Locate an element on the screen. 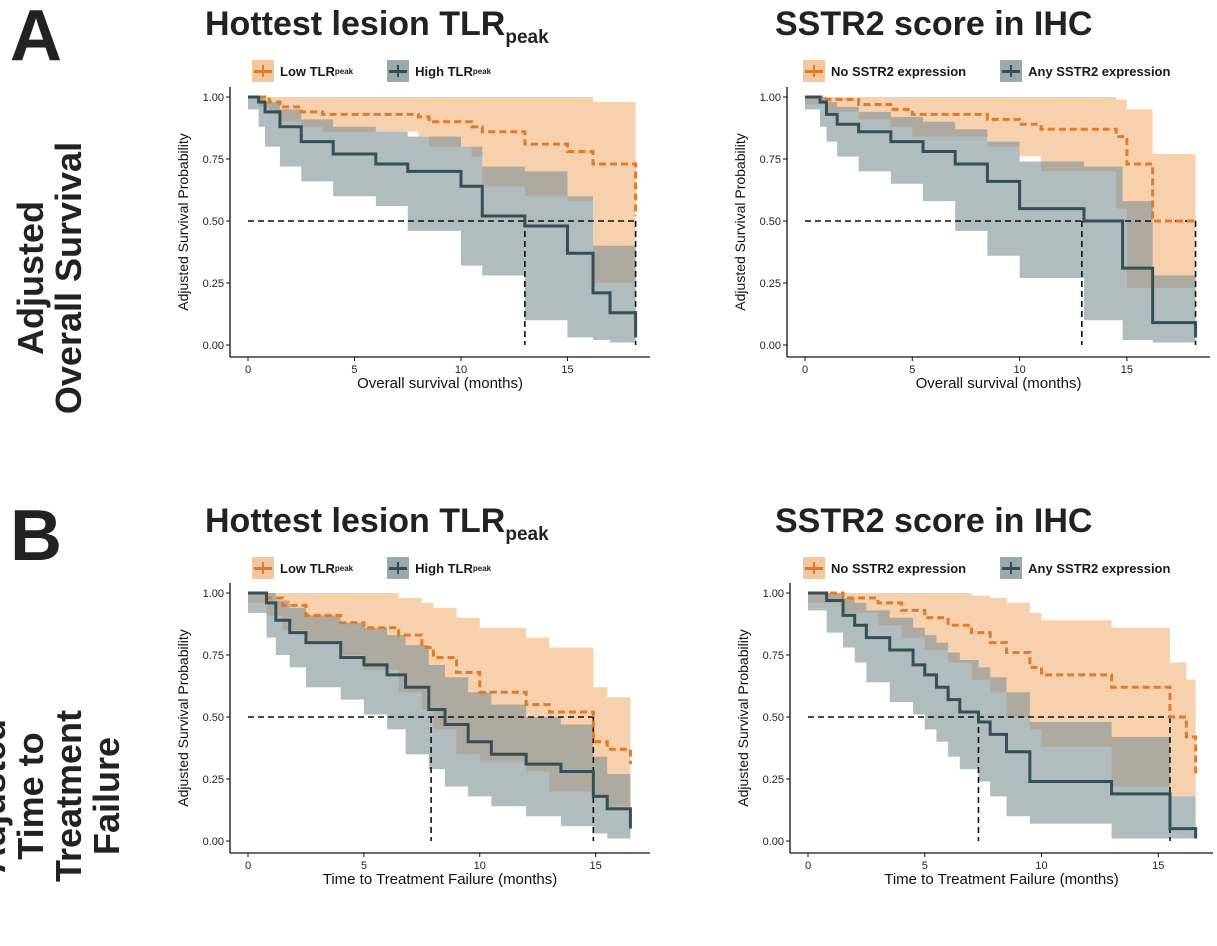 The height and width of the screenshot is (946, 1217). legend-b-left: Low TLR peak High TLR peak is located at coordinates (388, 568).